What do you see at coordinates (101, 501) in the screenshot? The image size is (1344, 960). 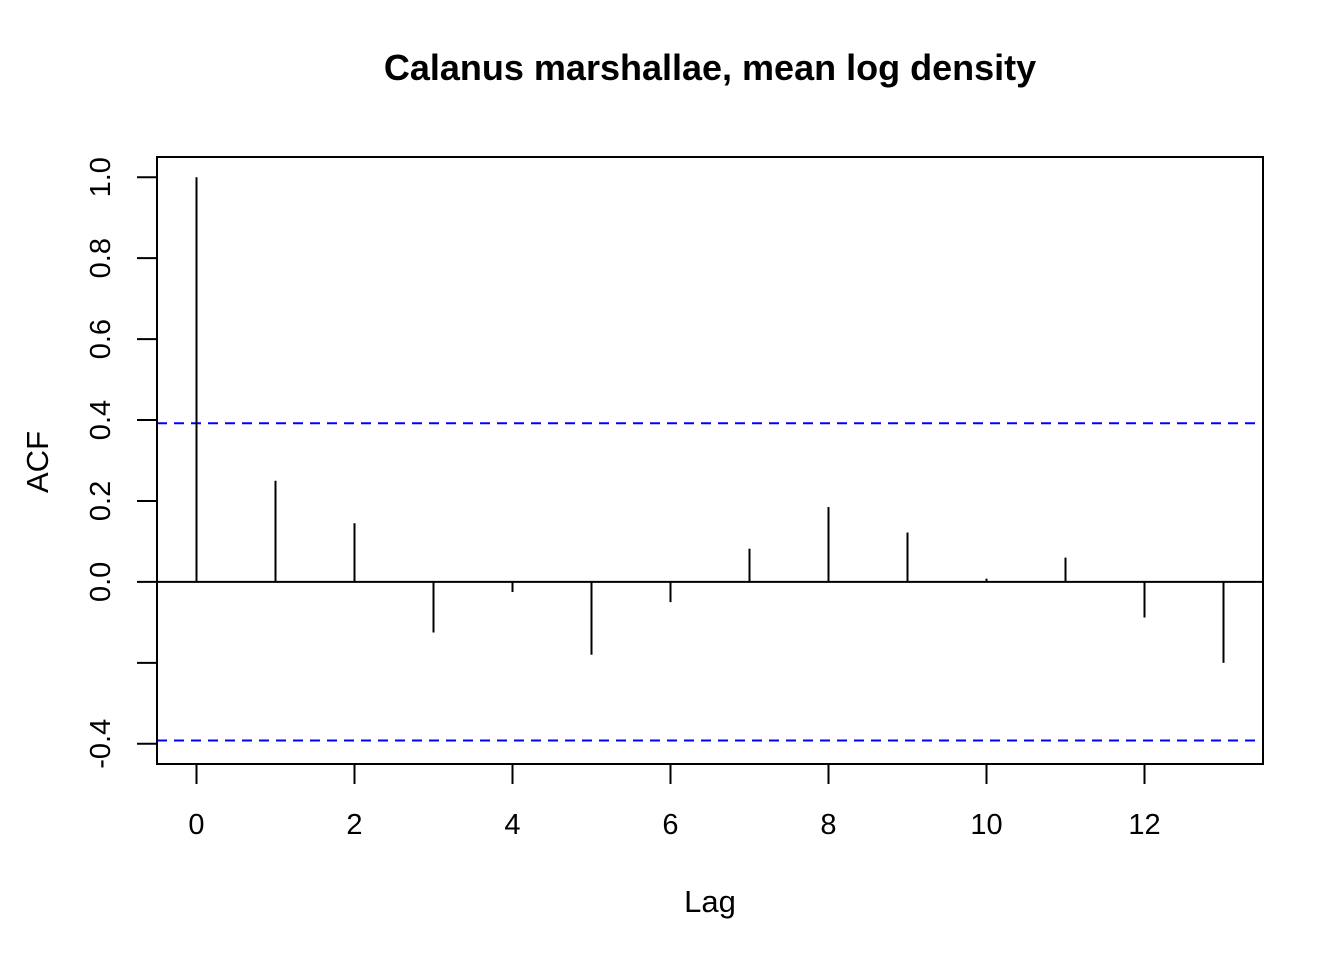 I see `y-tick-label-3: 0.2` at bounding box center [101, 501].